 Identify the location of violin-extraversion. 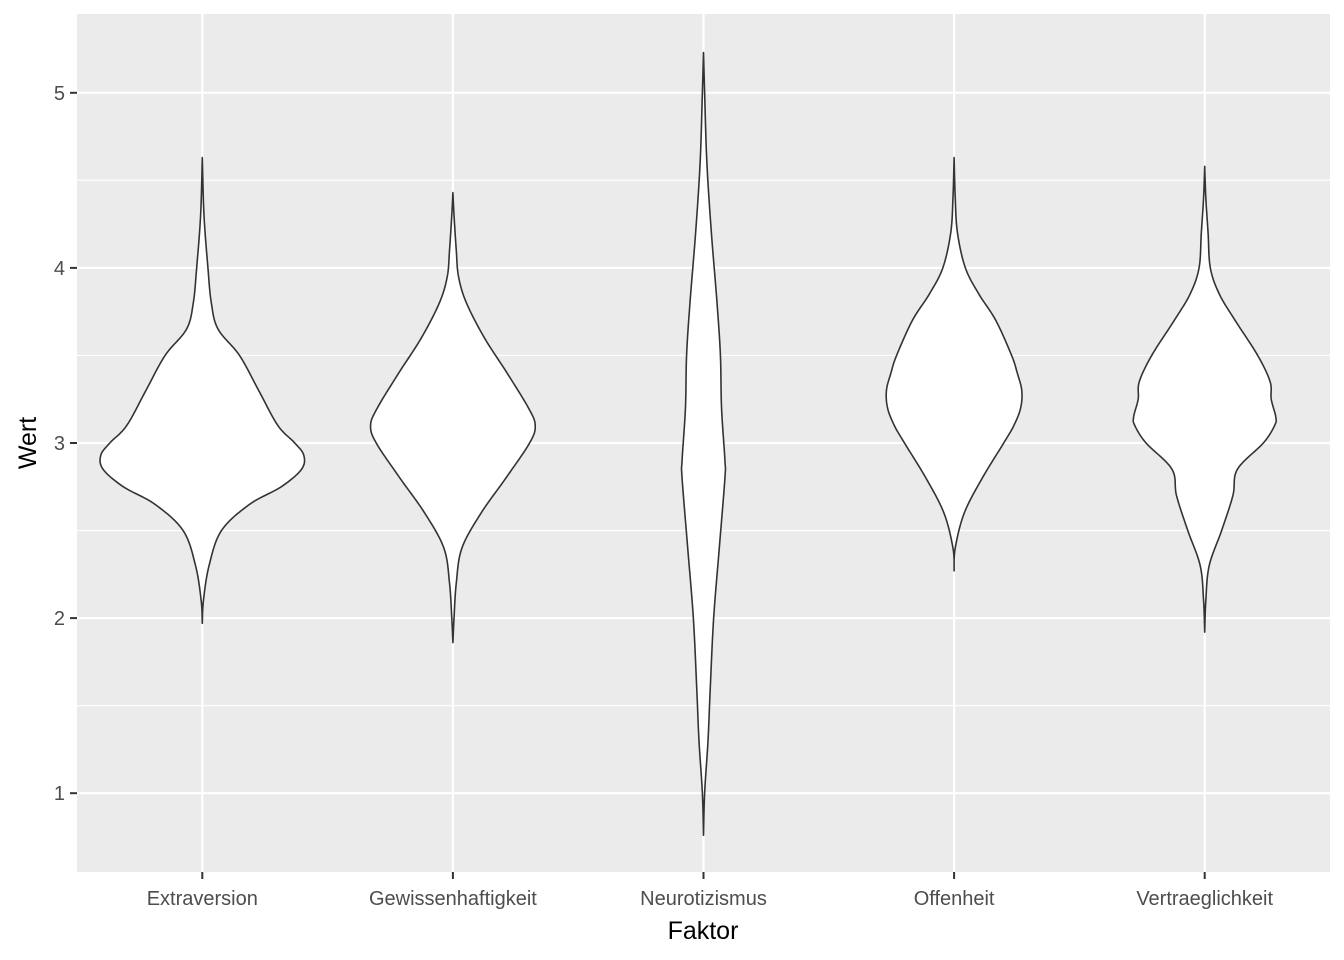
(202, 390).